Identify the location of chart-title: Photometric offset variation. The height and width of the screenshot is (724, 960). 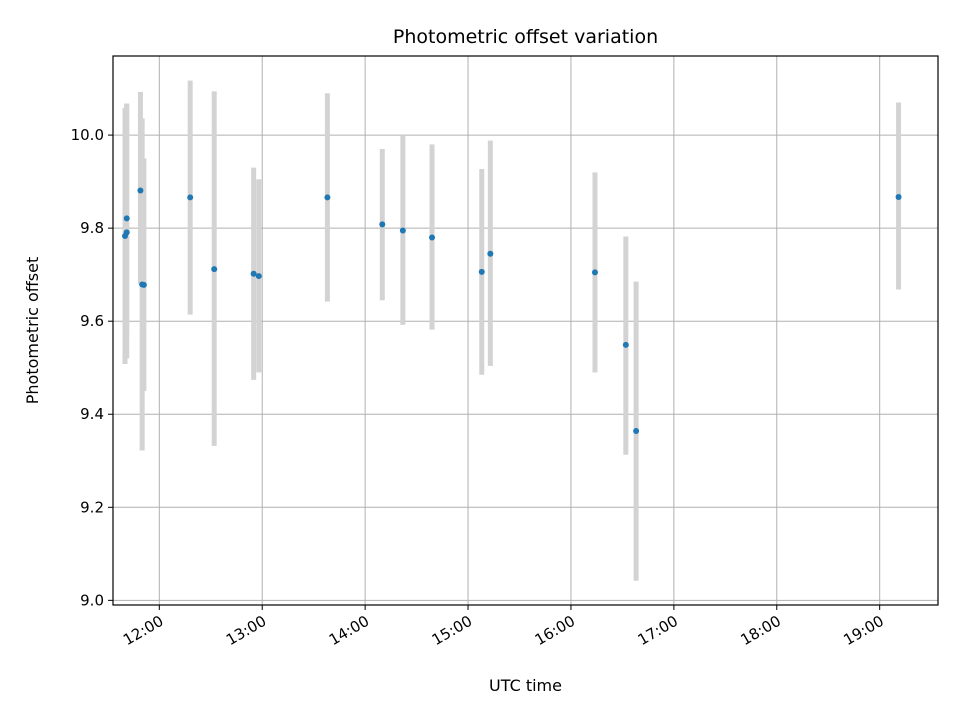
(525, 37).